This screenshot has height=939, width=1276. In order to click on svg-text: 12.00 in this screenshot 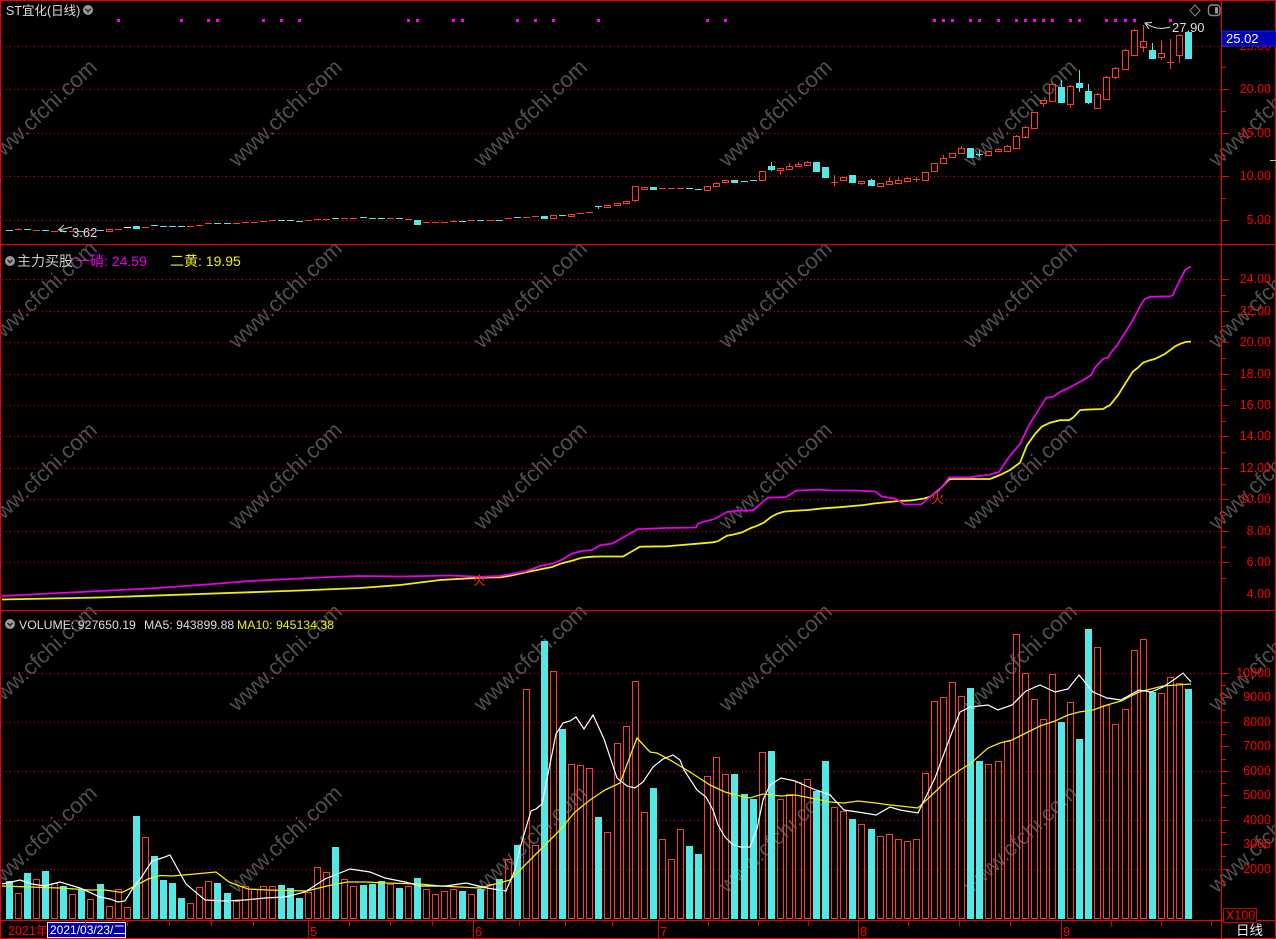, I will do `click(1255, 468)`.